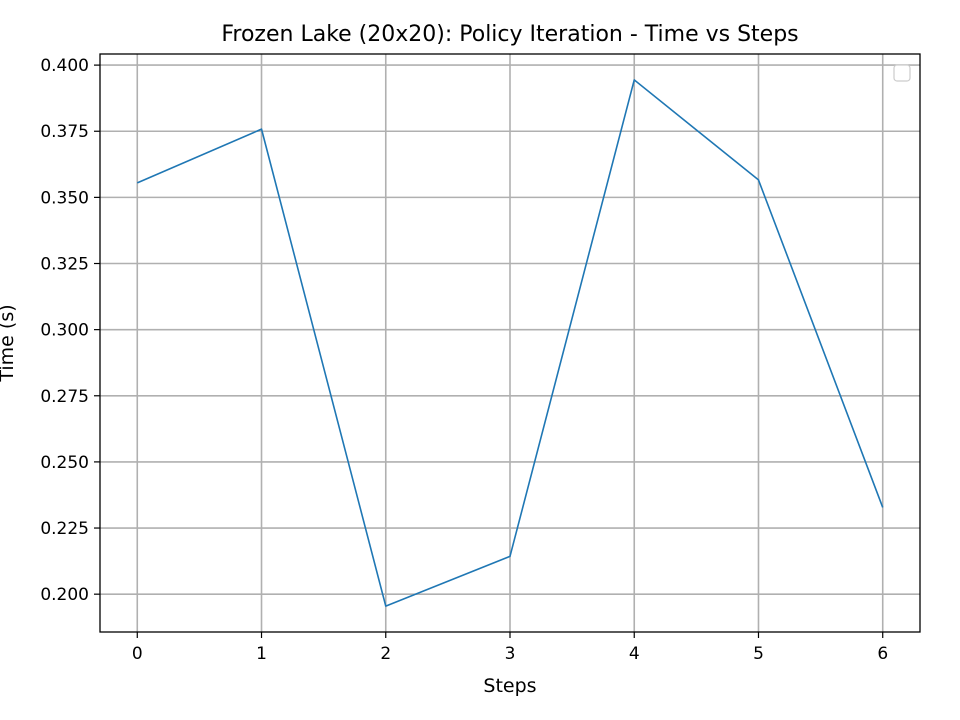 The image size is (960, 720). I want to click on y-tick-label: 0.250, so click(64, 463).